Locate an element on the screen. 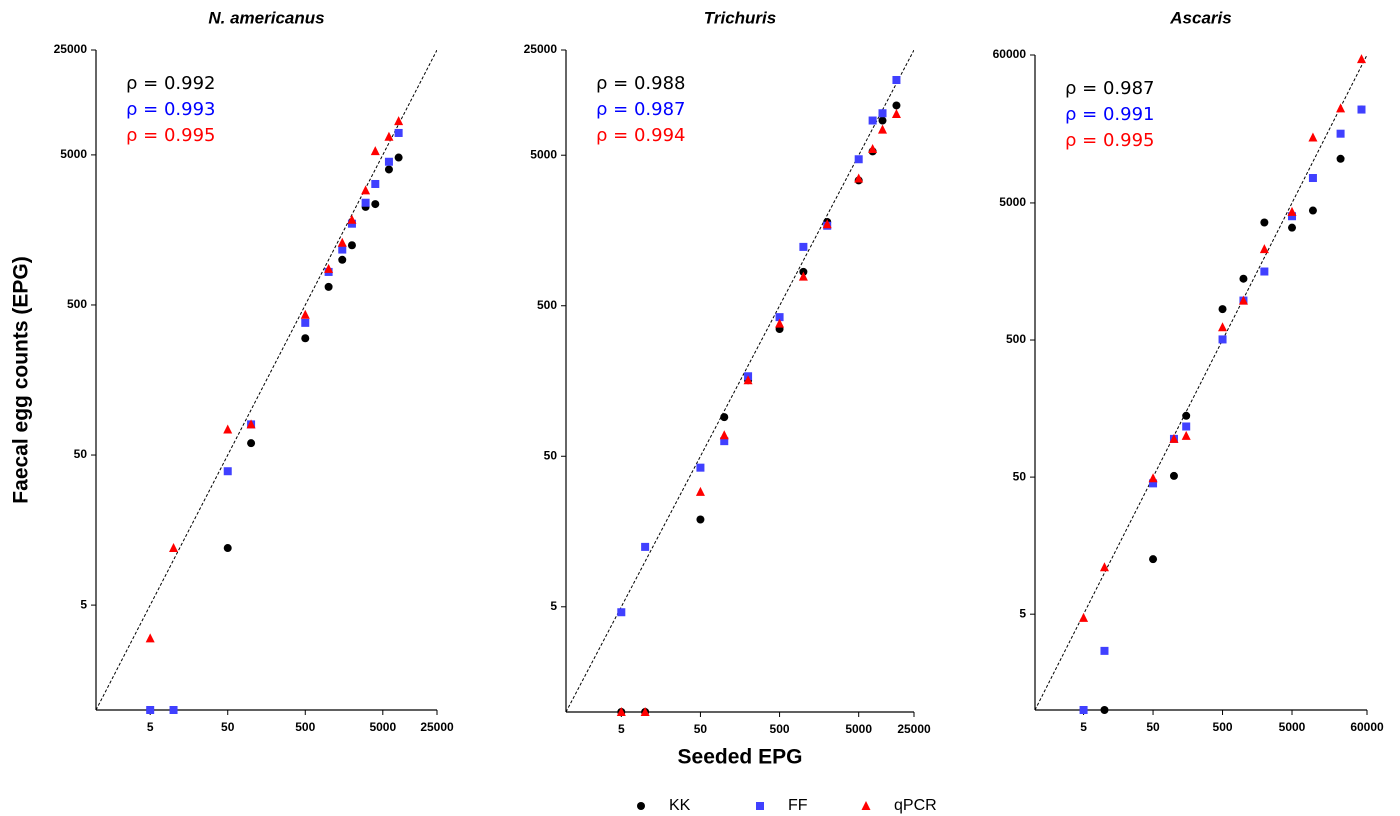 This screenshot has height=816, width=1400. panel-title: N. americanus is located at coordinates (266, 17).